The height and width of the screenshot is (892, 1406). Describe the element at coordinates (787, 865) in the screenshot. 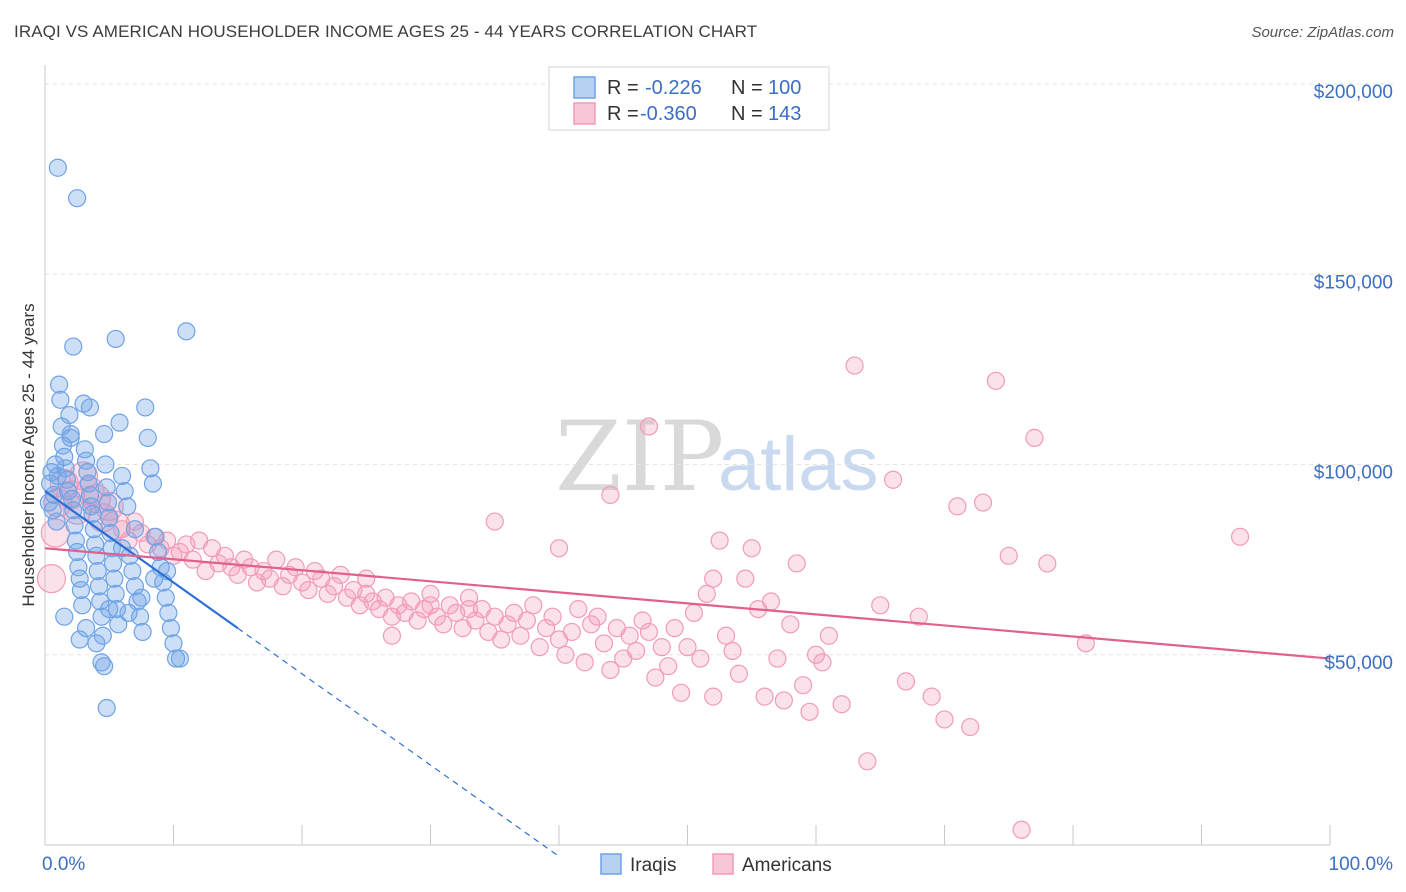

I see `bottom-legend-label-americans: Americans` at that location.